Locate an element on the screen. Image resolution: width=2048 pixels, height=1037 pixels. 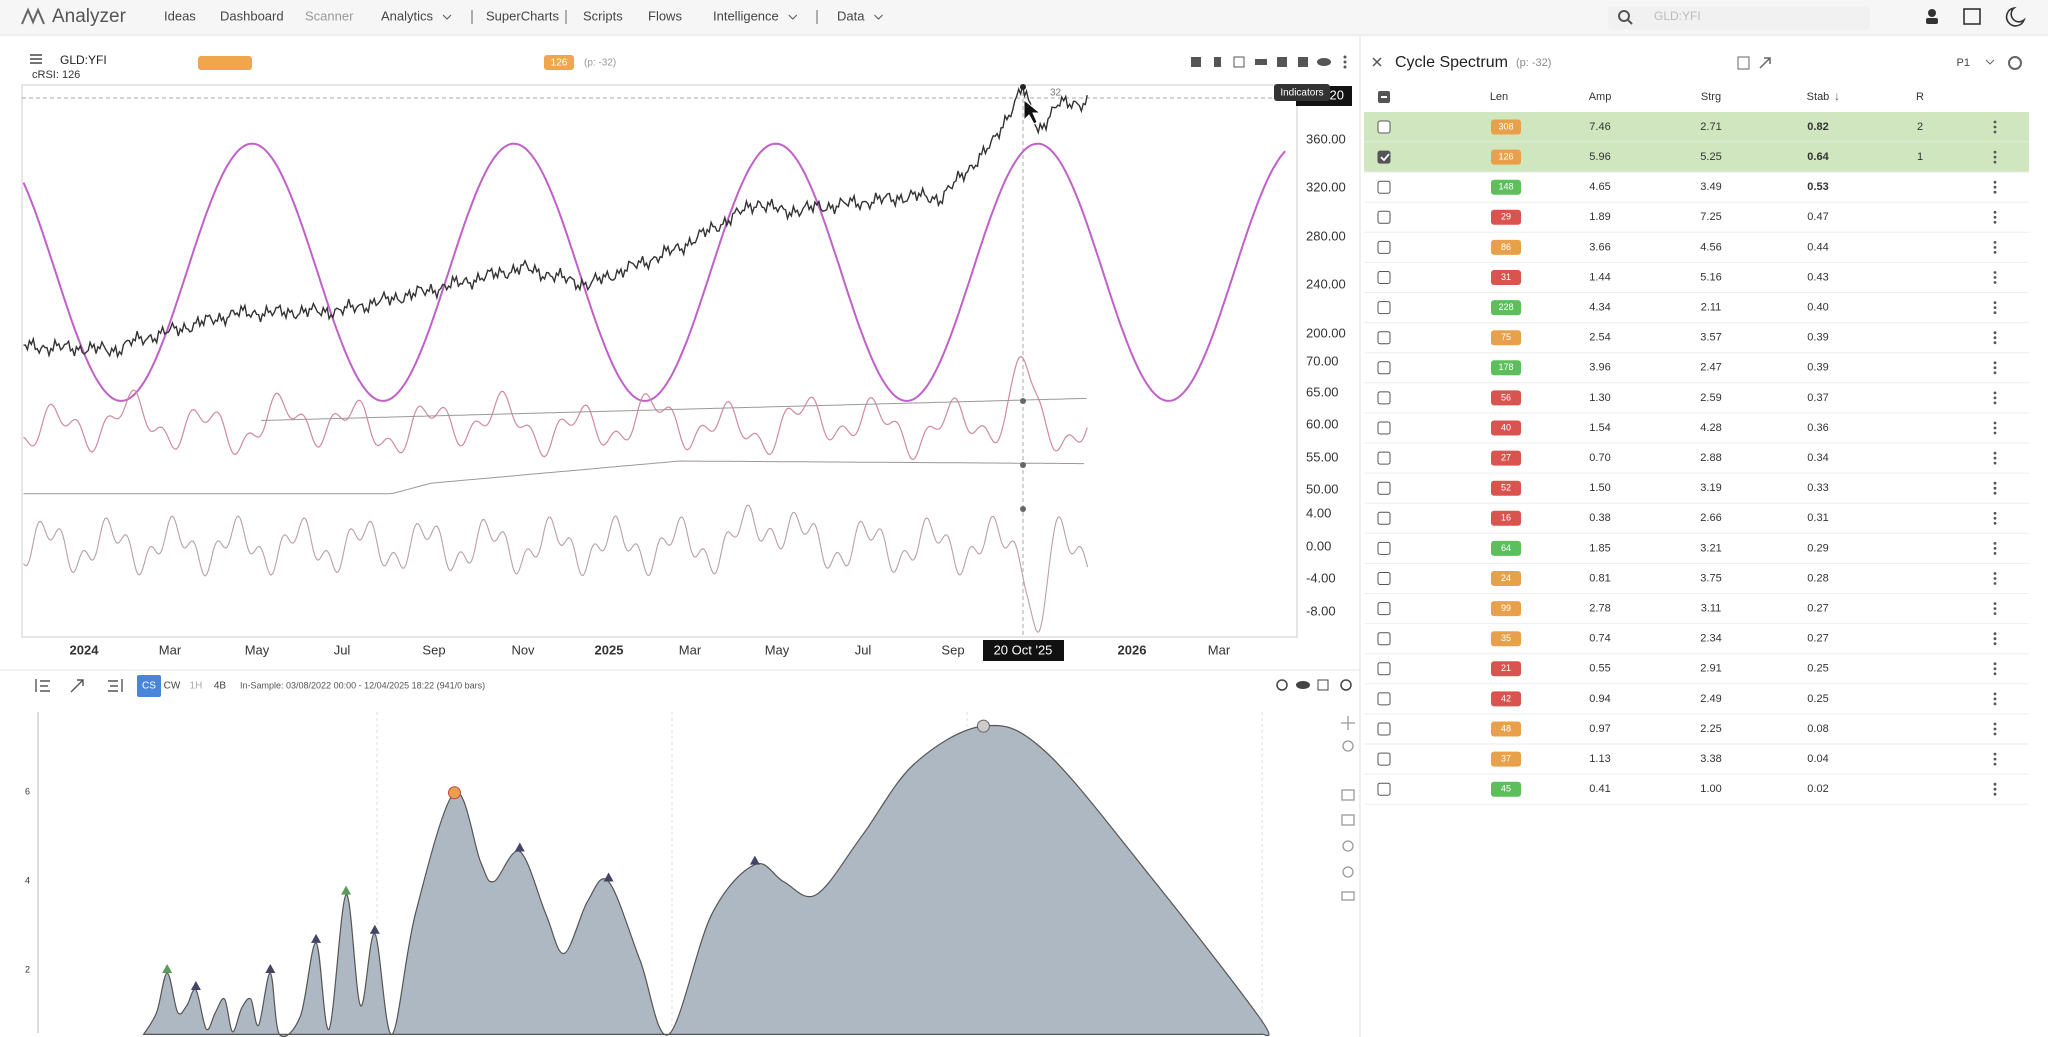
nav-item: Dashboard is located at coordinates (252, 15).